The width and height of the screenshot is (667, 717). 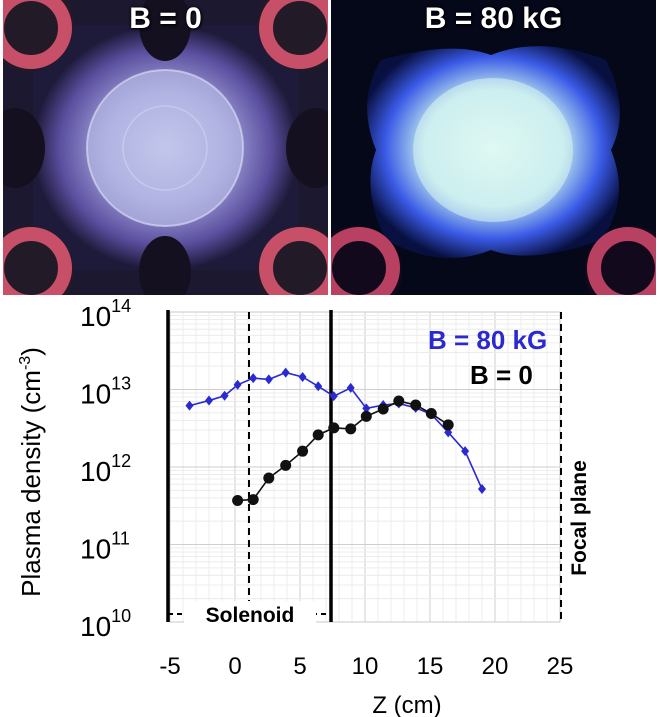 I want to click on y-tick-label: 1013, so click(x=105, y=392).